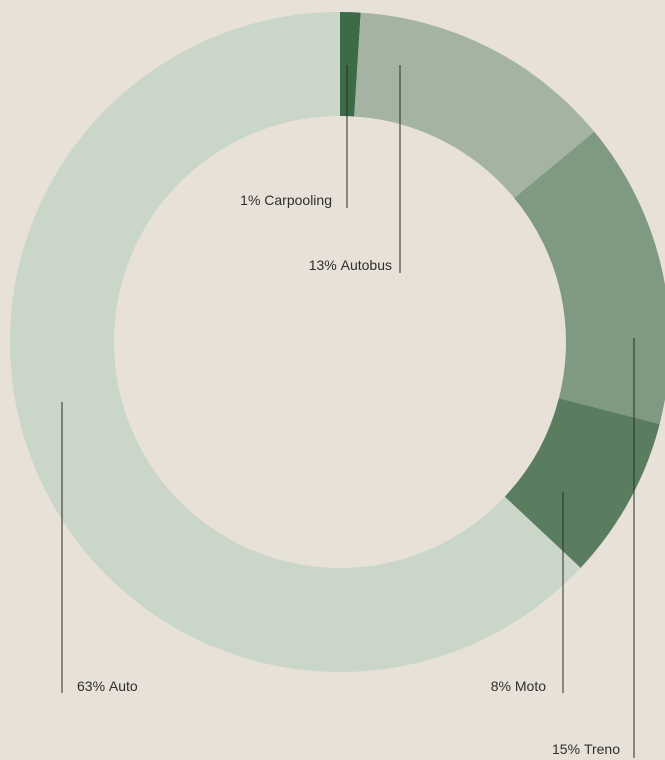 The height and width of the screenshot is (760, 665). I want to click on slice-value-label: 8%, so click(501, 686).